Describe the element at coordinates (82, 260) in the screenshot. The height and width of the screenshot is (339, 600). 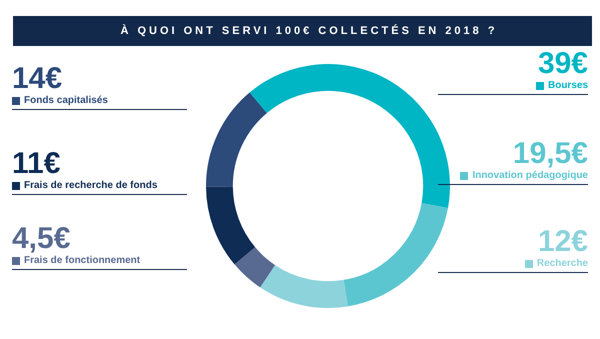
I see `legend-label: Frais de fonctionnement` at that location.